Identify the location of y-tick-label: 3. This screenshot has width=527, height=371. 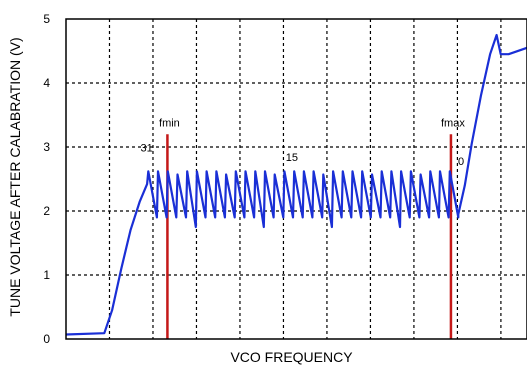
(46, 147).